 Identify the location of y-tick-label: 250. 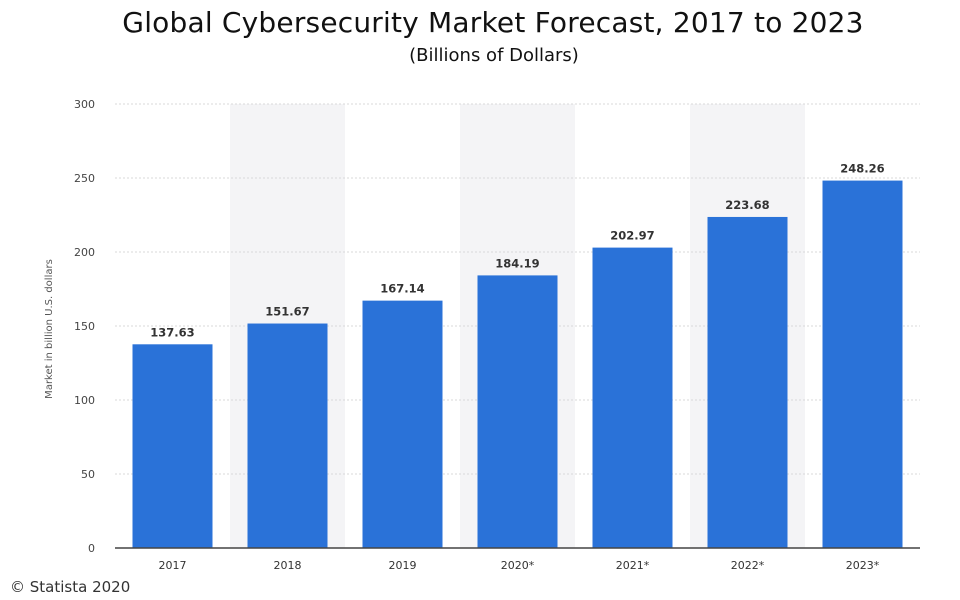
(84, 178).